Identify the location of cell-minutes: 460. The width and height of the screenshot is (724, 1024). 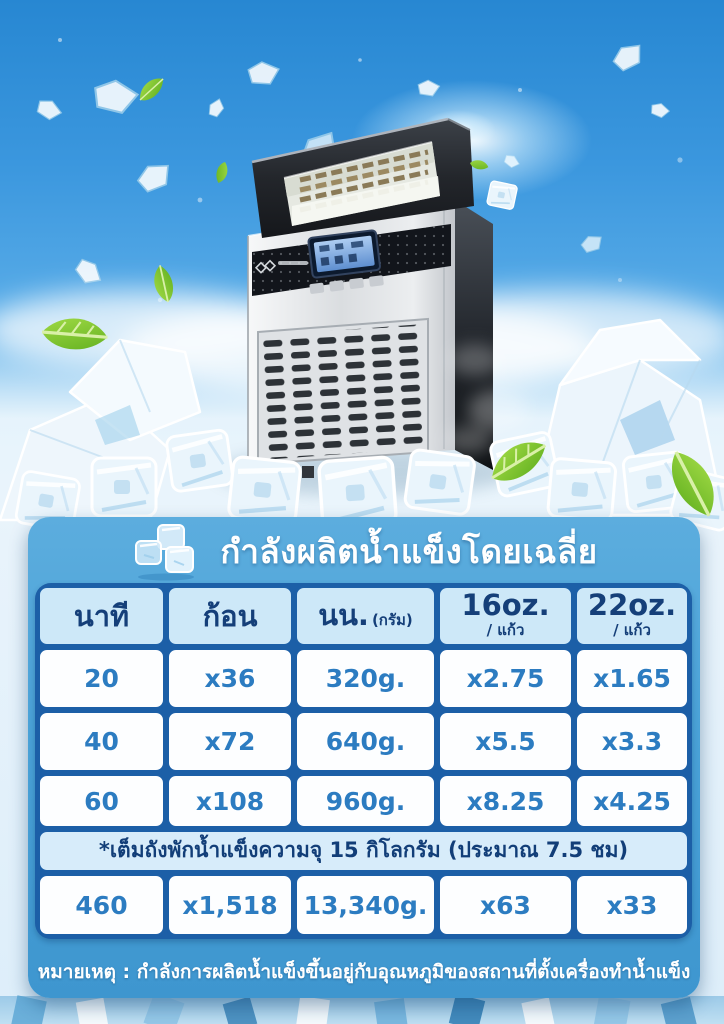
(101, 905).